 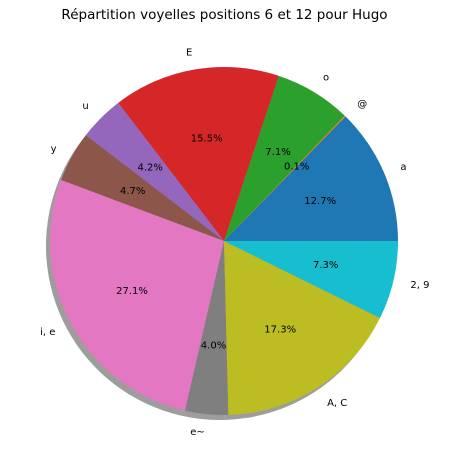 What do you see at coordinates (296, 167) in the screenshot?
I see `slice-percent-label: 0.1%` at bounding box center [296, 167].